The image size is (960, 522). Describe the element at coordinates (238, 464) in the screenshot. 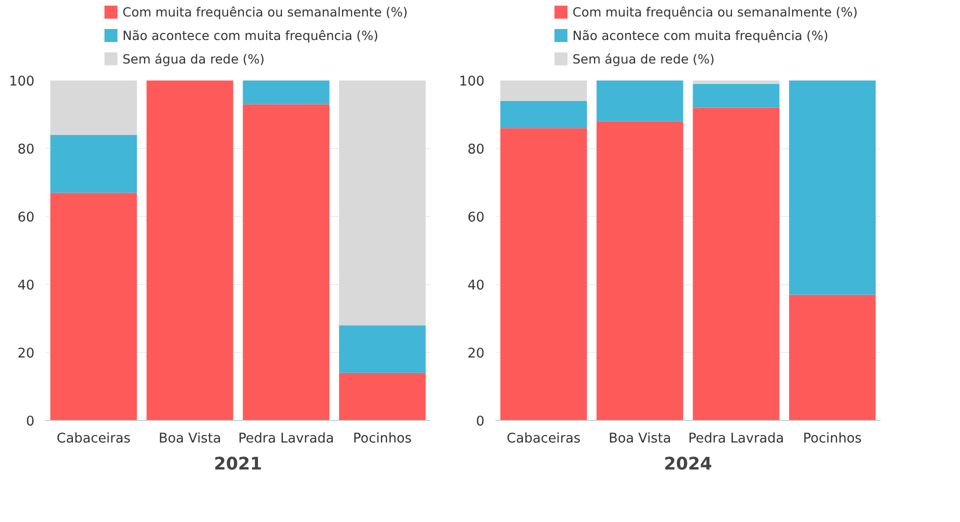

I see `text: 2021` at that location.